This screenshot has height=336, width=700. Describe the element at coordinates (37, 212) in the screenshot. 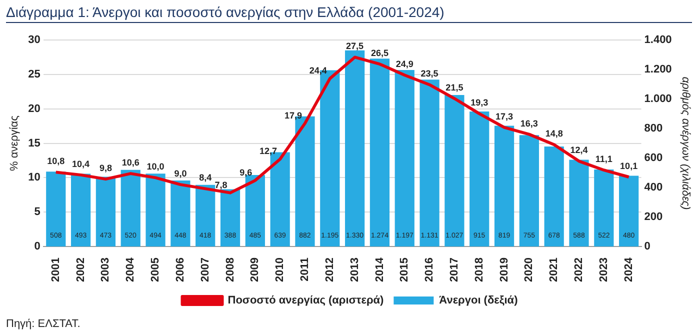

I see `y-tick-label: 5` at that location.